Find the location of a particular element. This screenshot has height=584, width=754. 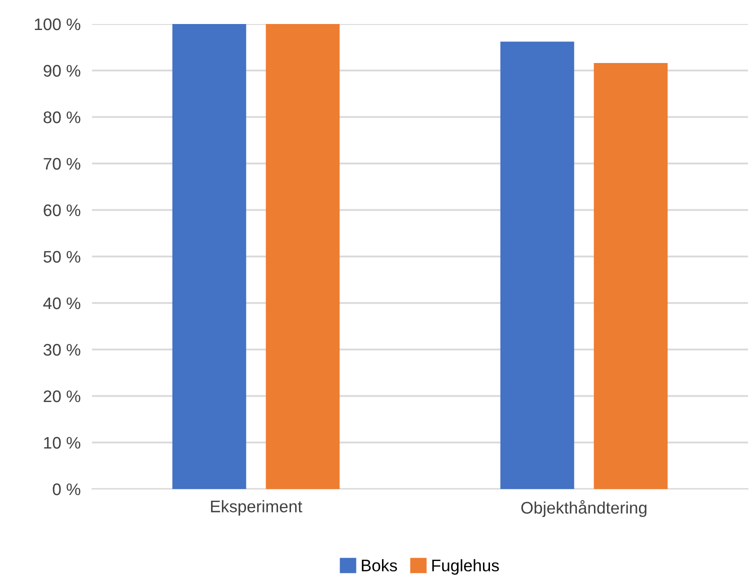

y-tick-label: 90 % is located at coordinates (62, 70).